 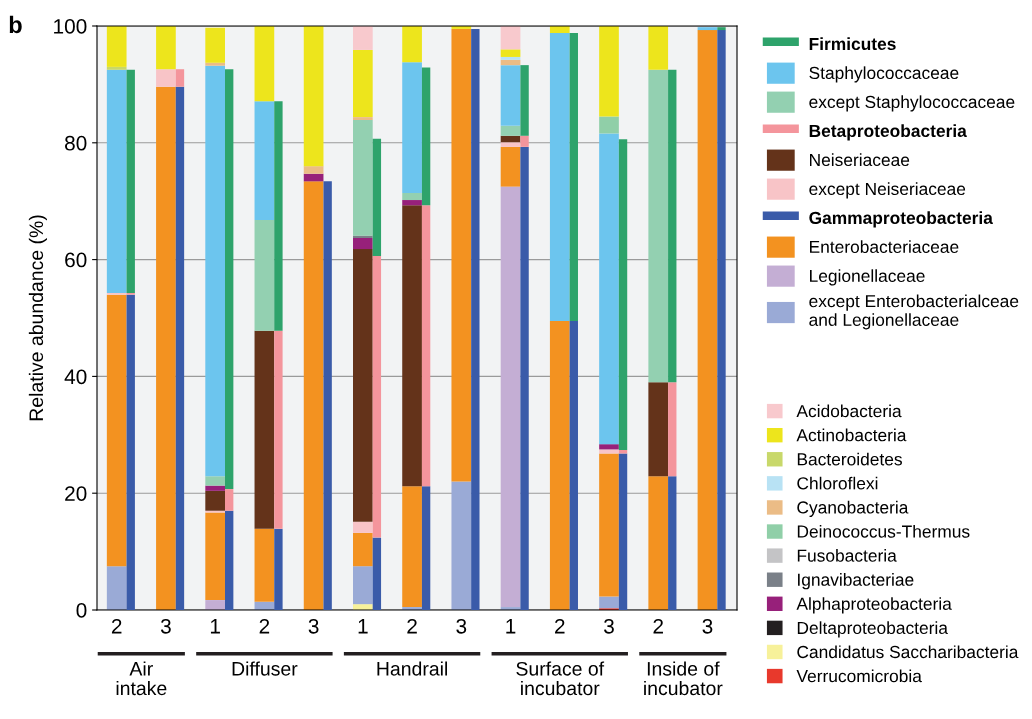 What do you see at coordinates (81, 610) in the screenshot?
I see `y-tick-label: 0` at bounding box center [81, 610].